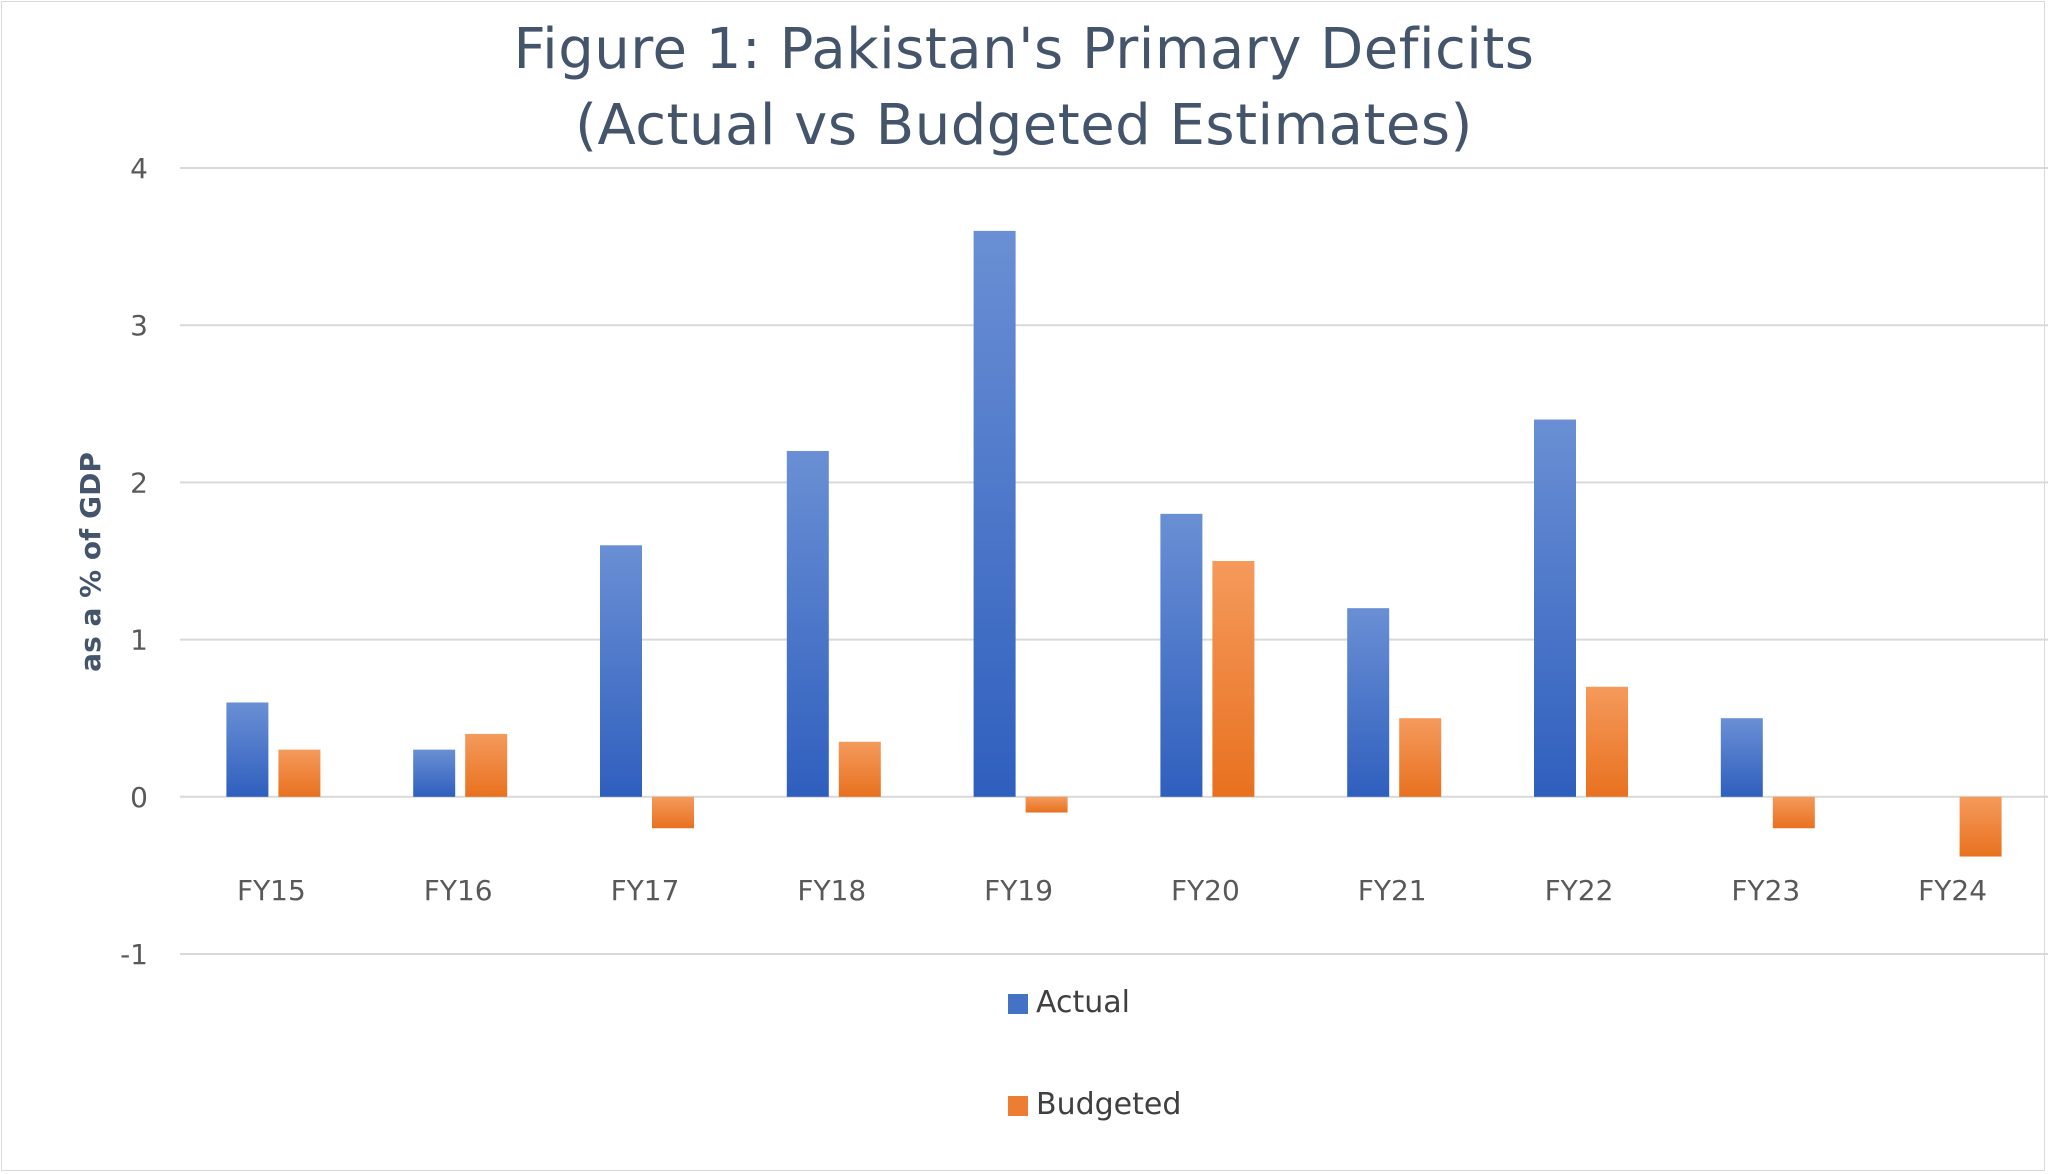 The width and height of the screenshot is (2048, 1174). Describe the element at coordinates (807, 623) in the screenshot. I see `bar-actual-fy18` at that location.